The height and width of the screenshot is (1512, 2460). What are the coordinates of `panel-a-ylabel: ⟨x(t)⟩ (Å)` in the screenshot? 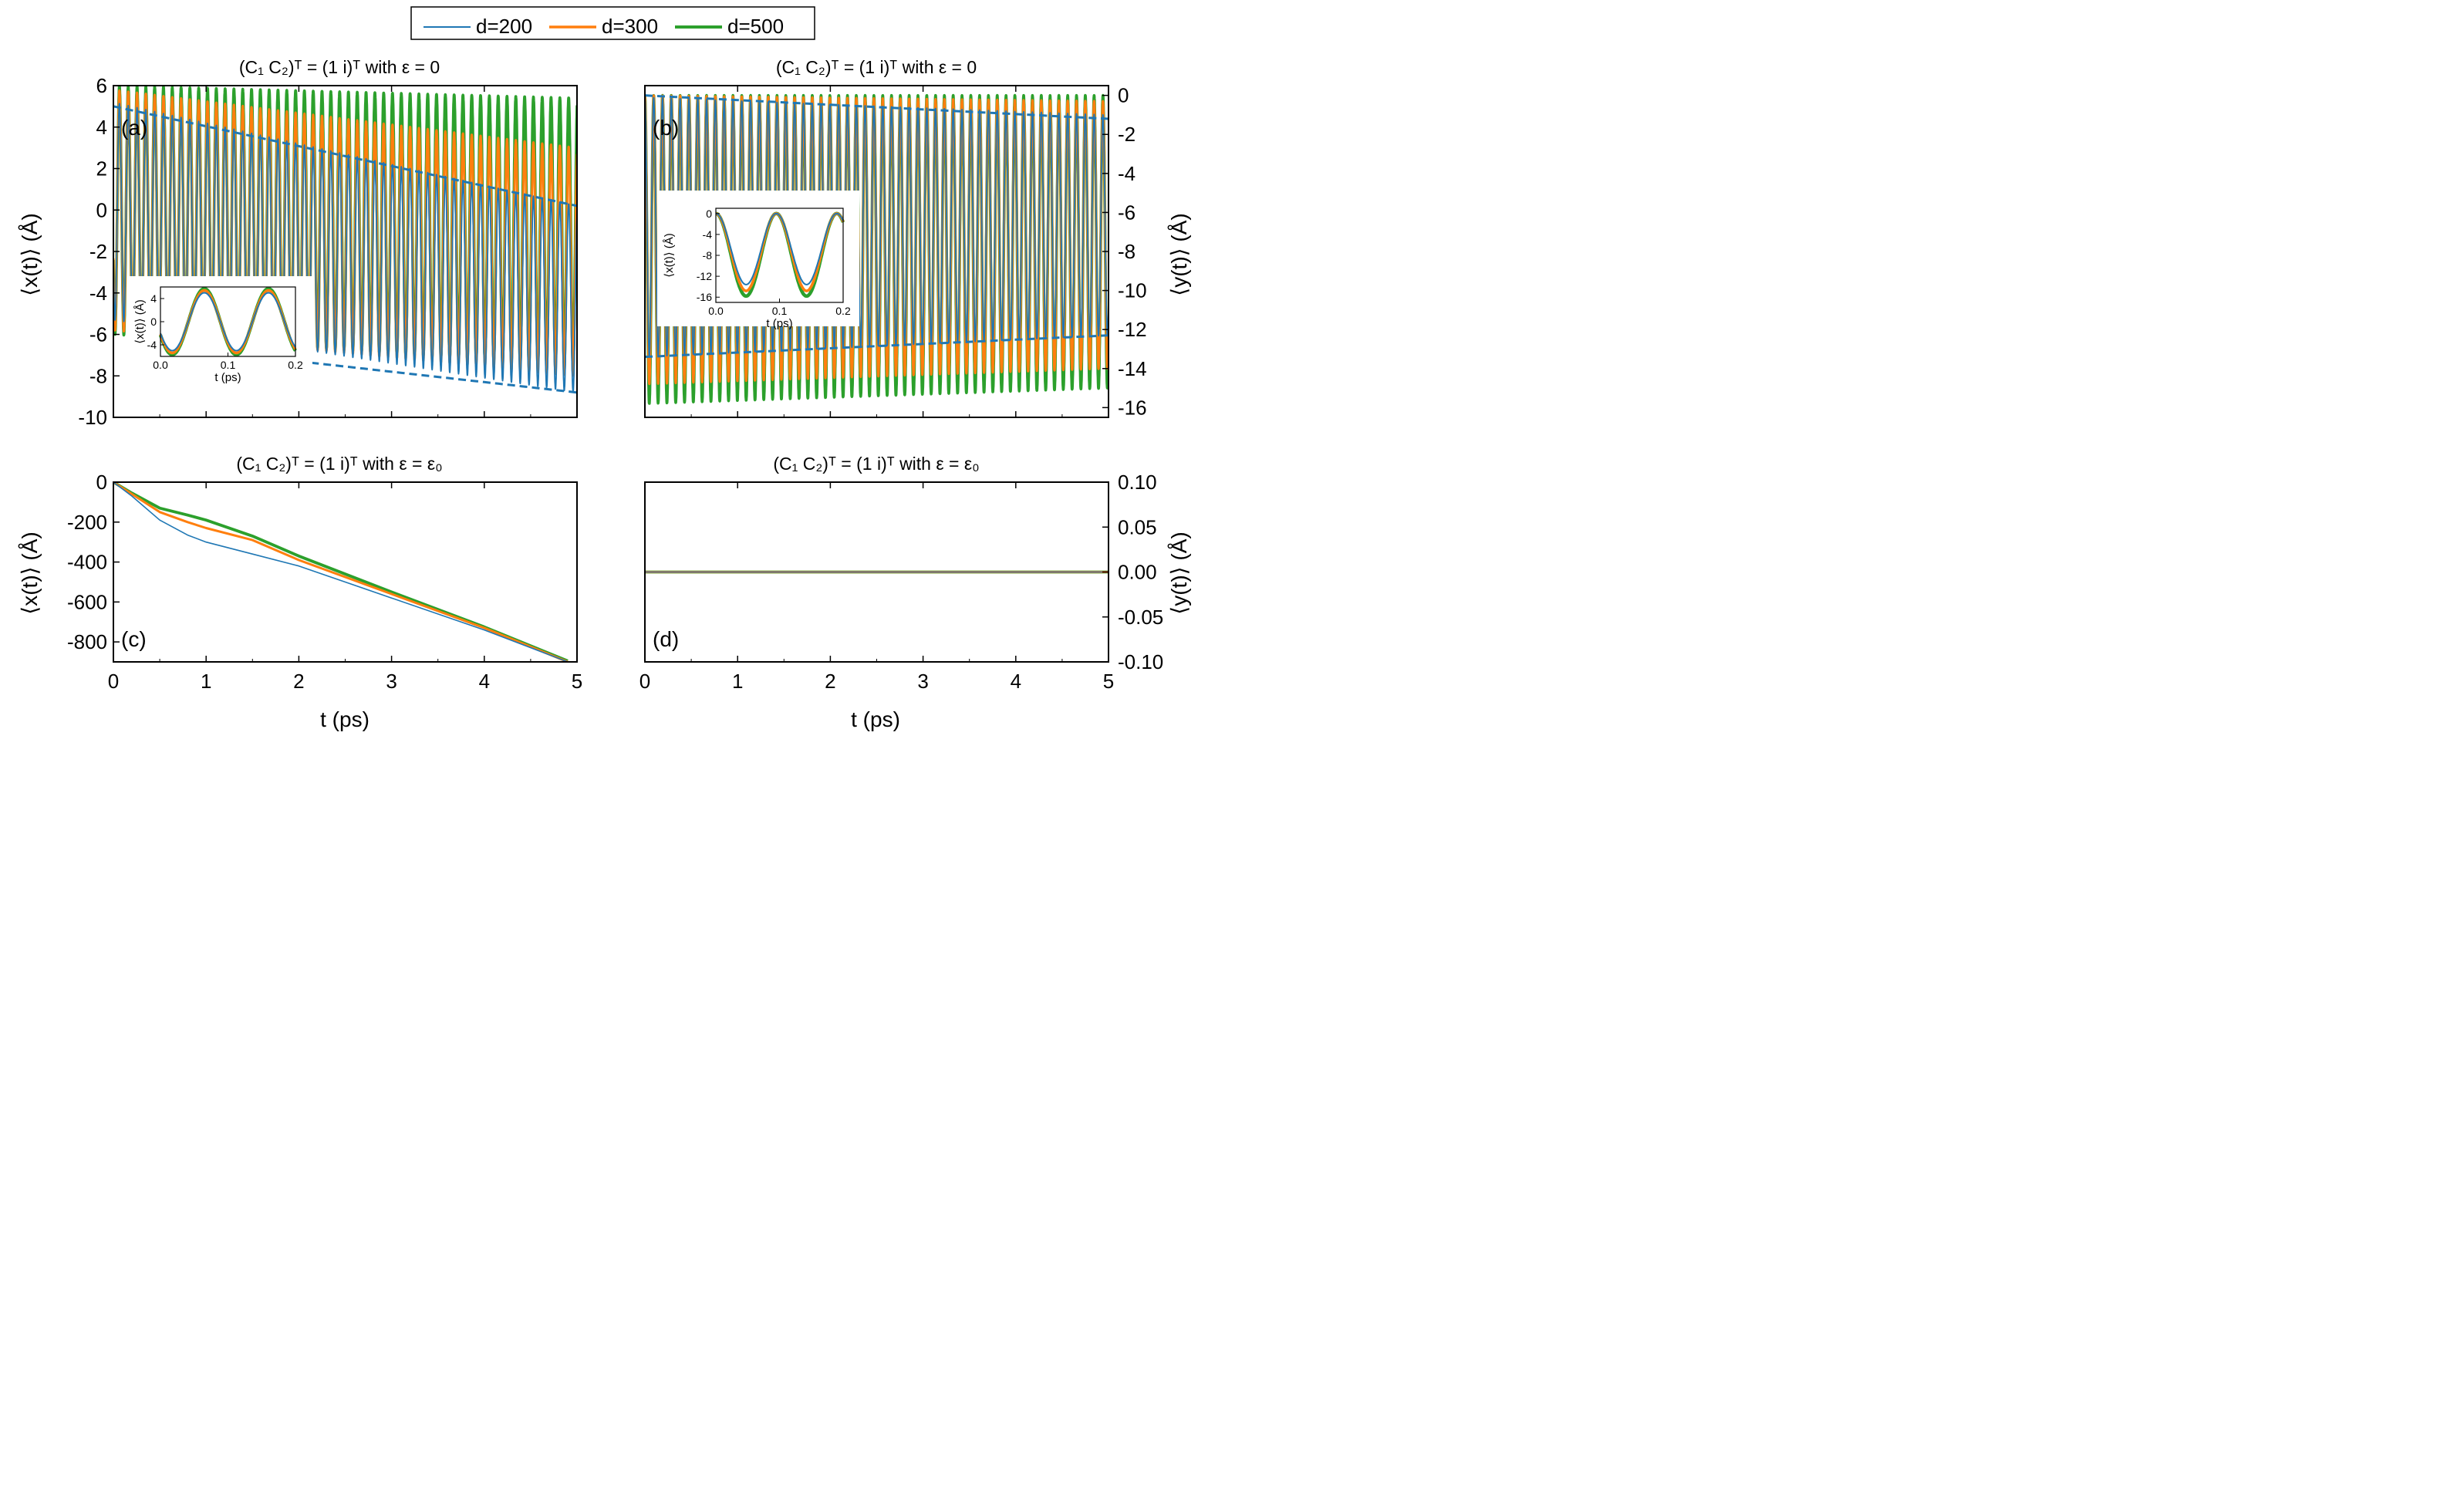 It's located at (30, 254).